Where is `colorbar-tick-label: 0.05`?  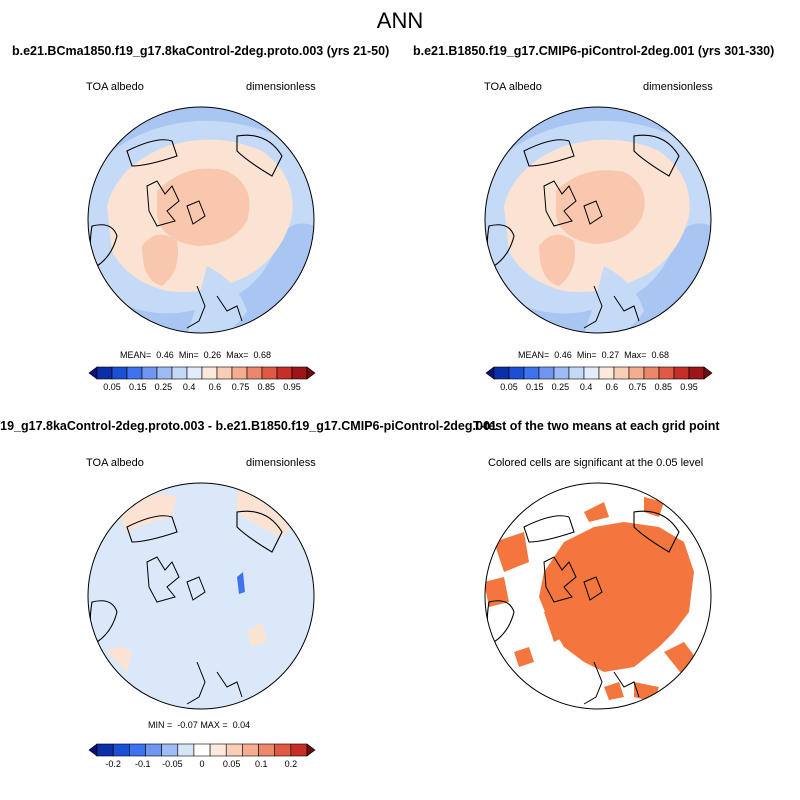
colorbar-tick-label: 0.05 is located at coordinates (509, 387).